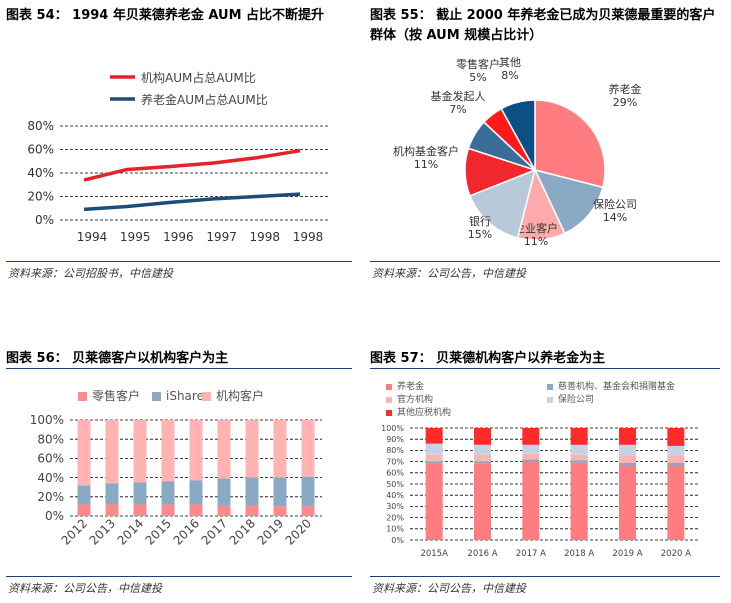  I want to click on slice-label: 企业客户, so click(536, 228).